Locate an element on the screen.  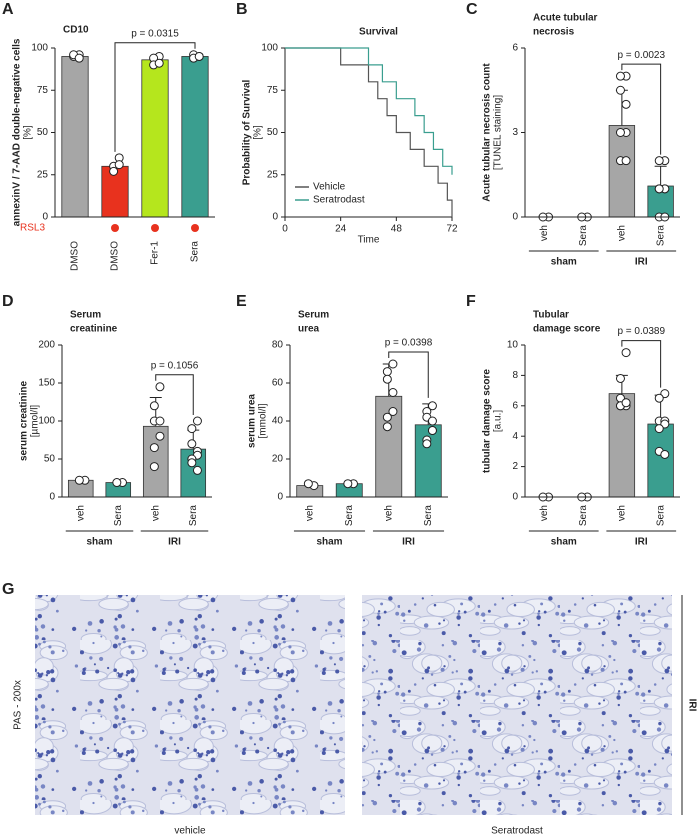
panel-letter: D is located at coordinates (8, 301).